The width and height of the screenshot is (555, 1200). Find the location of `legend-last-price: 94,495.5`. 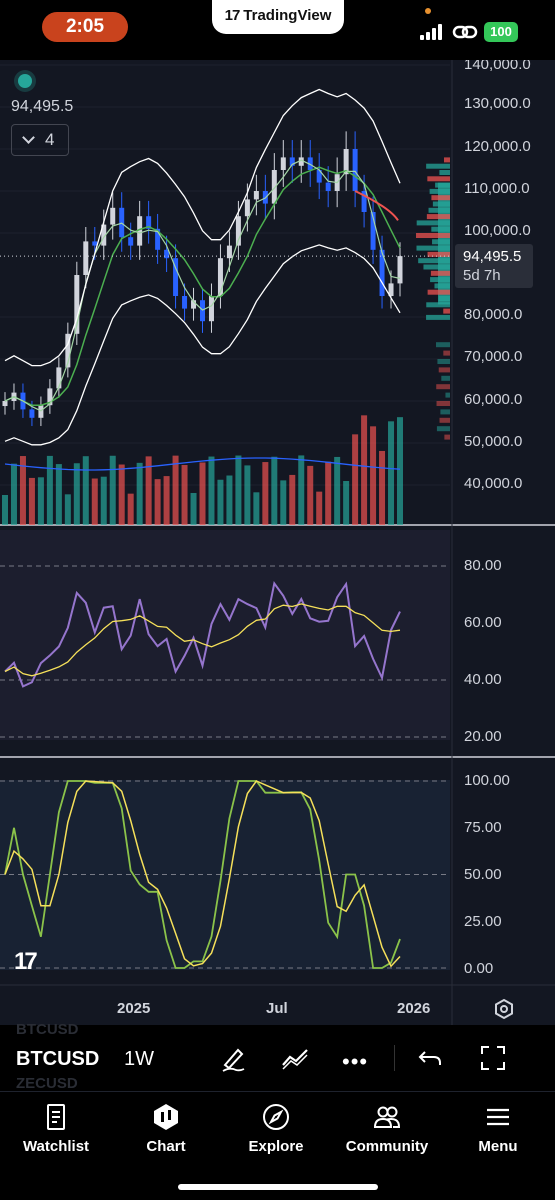

legend-last-price: 94,495.5 is located at coordinates (42, 106).